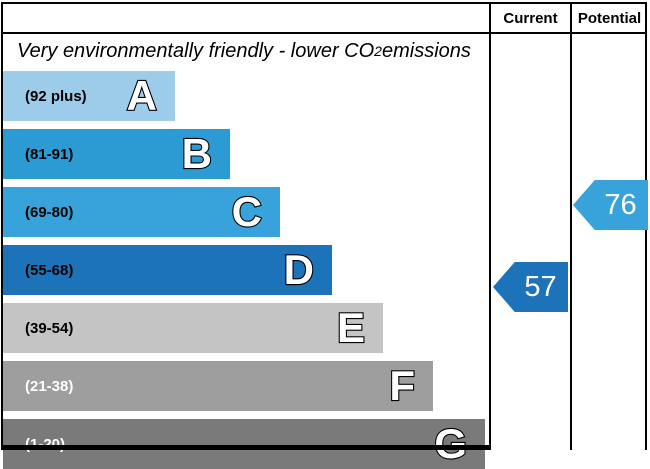 The image size is (650, 469). What do you see at coordinates (49, 270) in the screenshot?
I see `band-range-label: (55-68)` at bounding box center [49, 270].